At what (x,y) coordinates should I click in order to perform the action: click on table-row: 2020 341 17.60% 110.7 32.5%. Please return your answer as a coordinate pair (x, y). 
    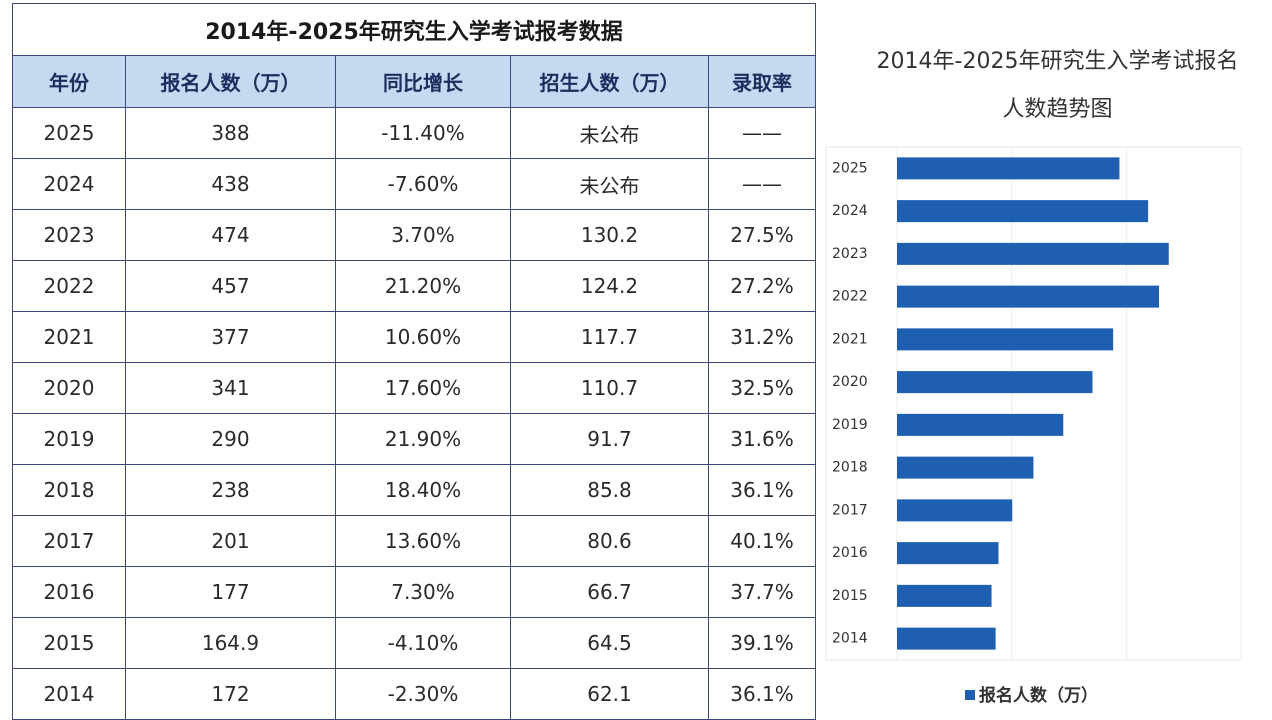
    Looking at the image, I should click on (414, 388).